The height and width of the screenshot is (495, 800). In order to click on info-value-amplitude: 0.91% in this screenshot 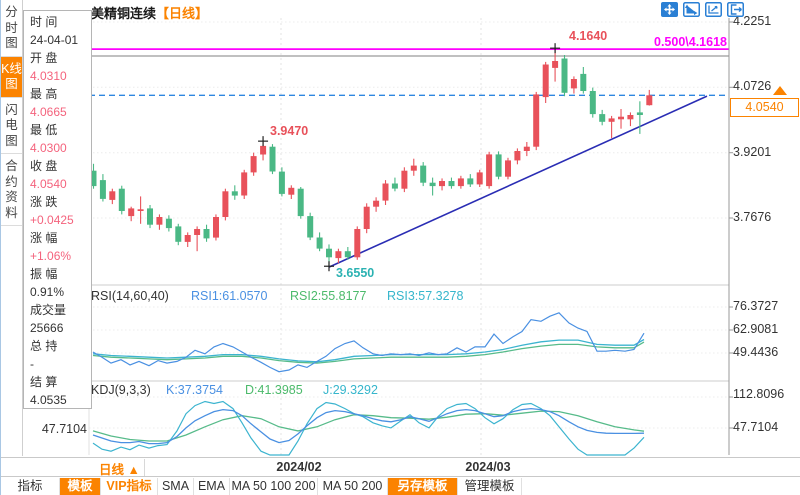, I will do `click(47, 292)`.